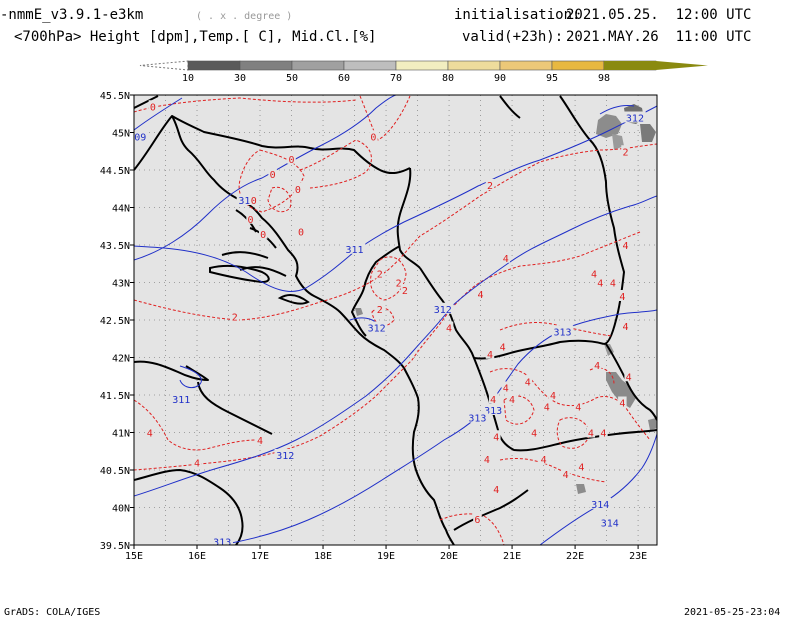 This screenshot has height=621, width=800. I want to click on lon-tick-label: 15E, so click(134, 556).